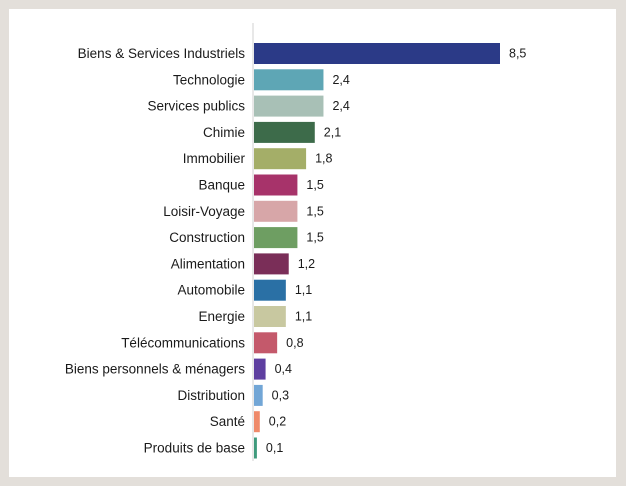  Describe the element at coordinates (274, 448) in the screenshot. I see `value-label: 0,1` at that location.